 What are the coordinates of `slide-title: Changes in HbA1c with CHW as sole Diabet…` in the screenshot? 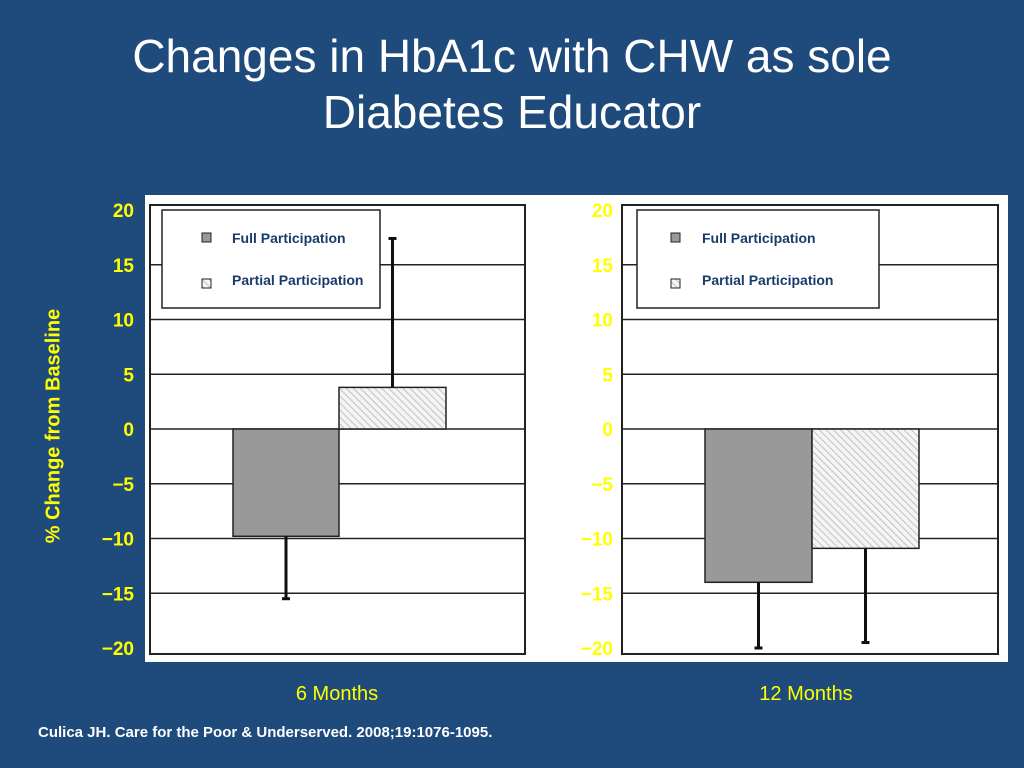 It's located at (512, 84).